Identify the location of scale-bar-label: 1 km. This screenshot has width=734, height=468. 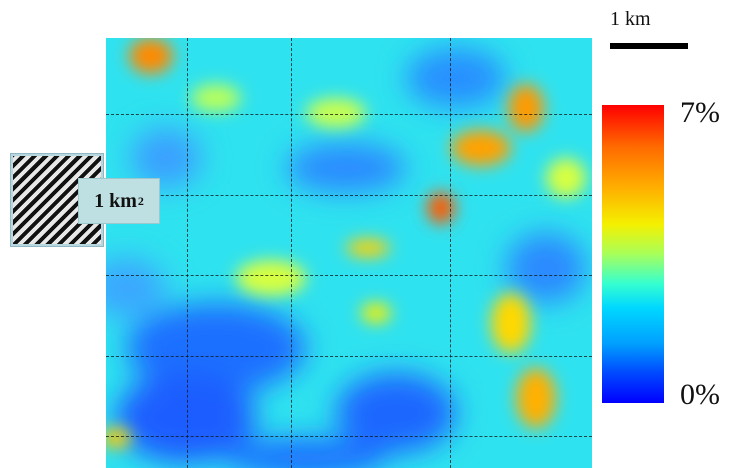
(630, 19).